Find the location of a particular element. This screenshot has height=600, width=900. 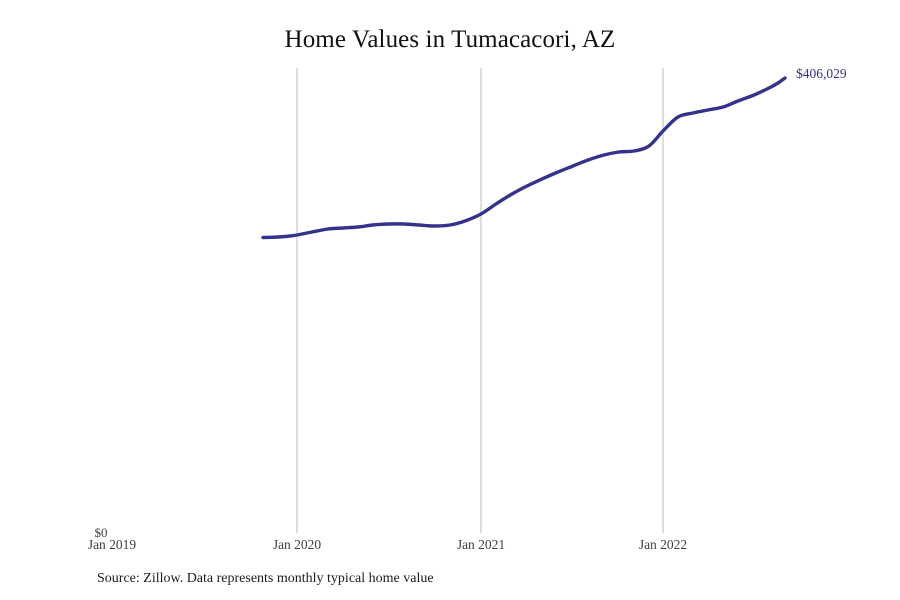

x-axis-tick-label: Jan 2022 is located at coordinates (663, 544).